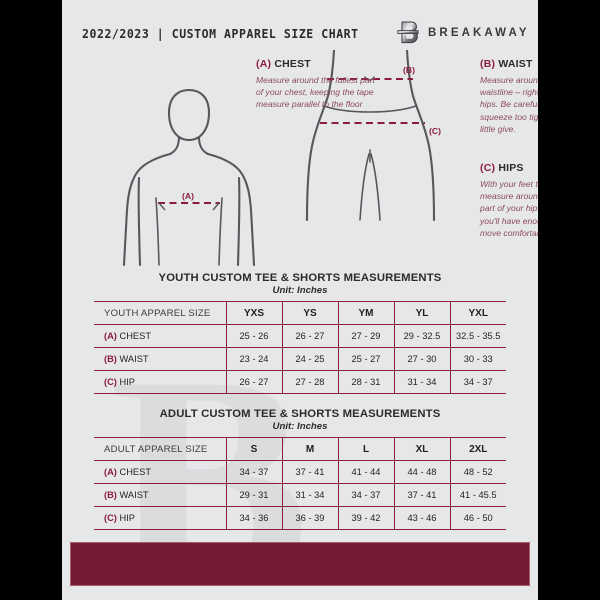  Describe the element at coordinates (253, 449) in the screenshot. I see `size-header-cell: S` at that location.